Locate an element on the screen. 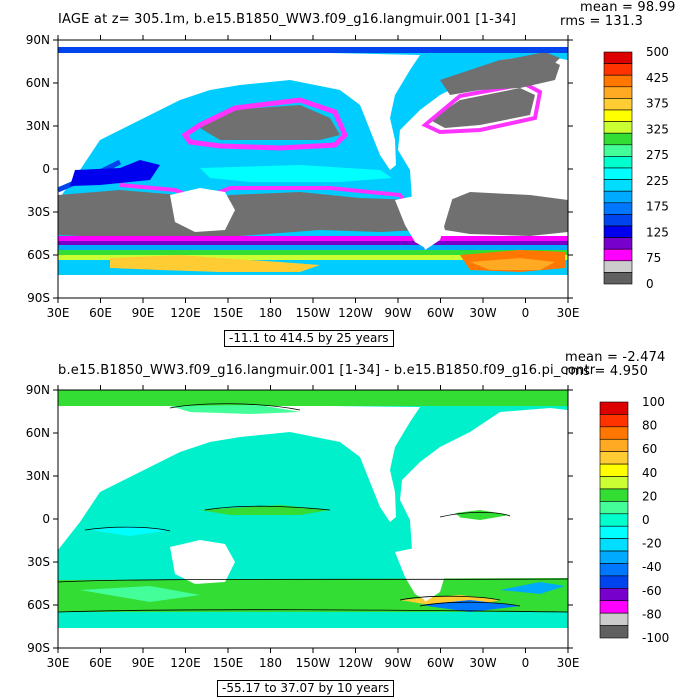 The height and width of the screenshot is (700, 700). colorbar-label: 75 is located at coordinates (653, 258).